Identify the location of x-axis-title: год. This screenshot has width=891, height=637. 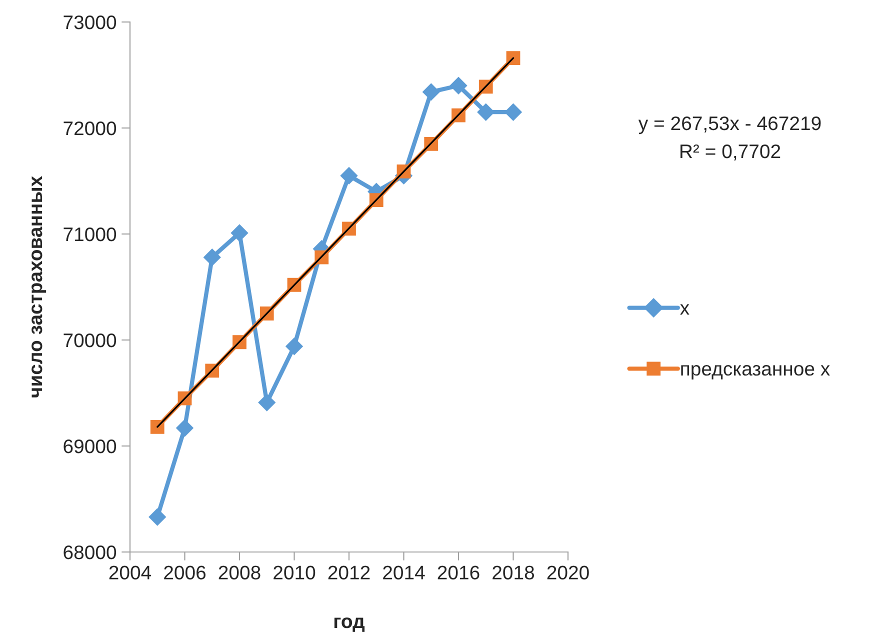
(349, 625).